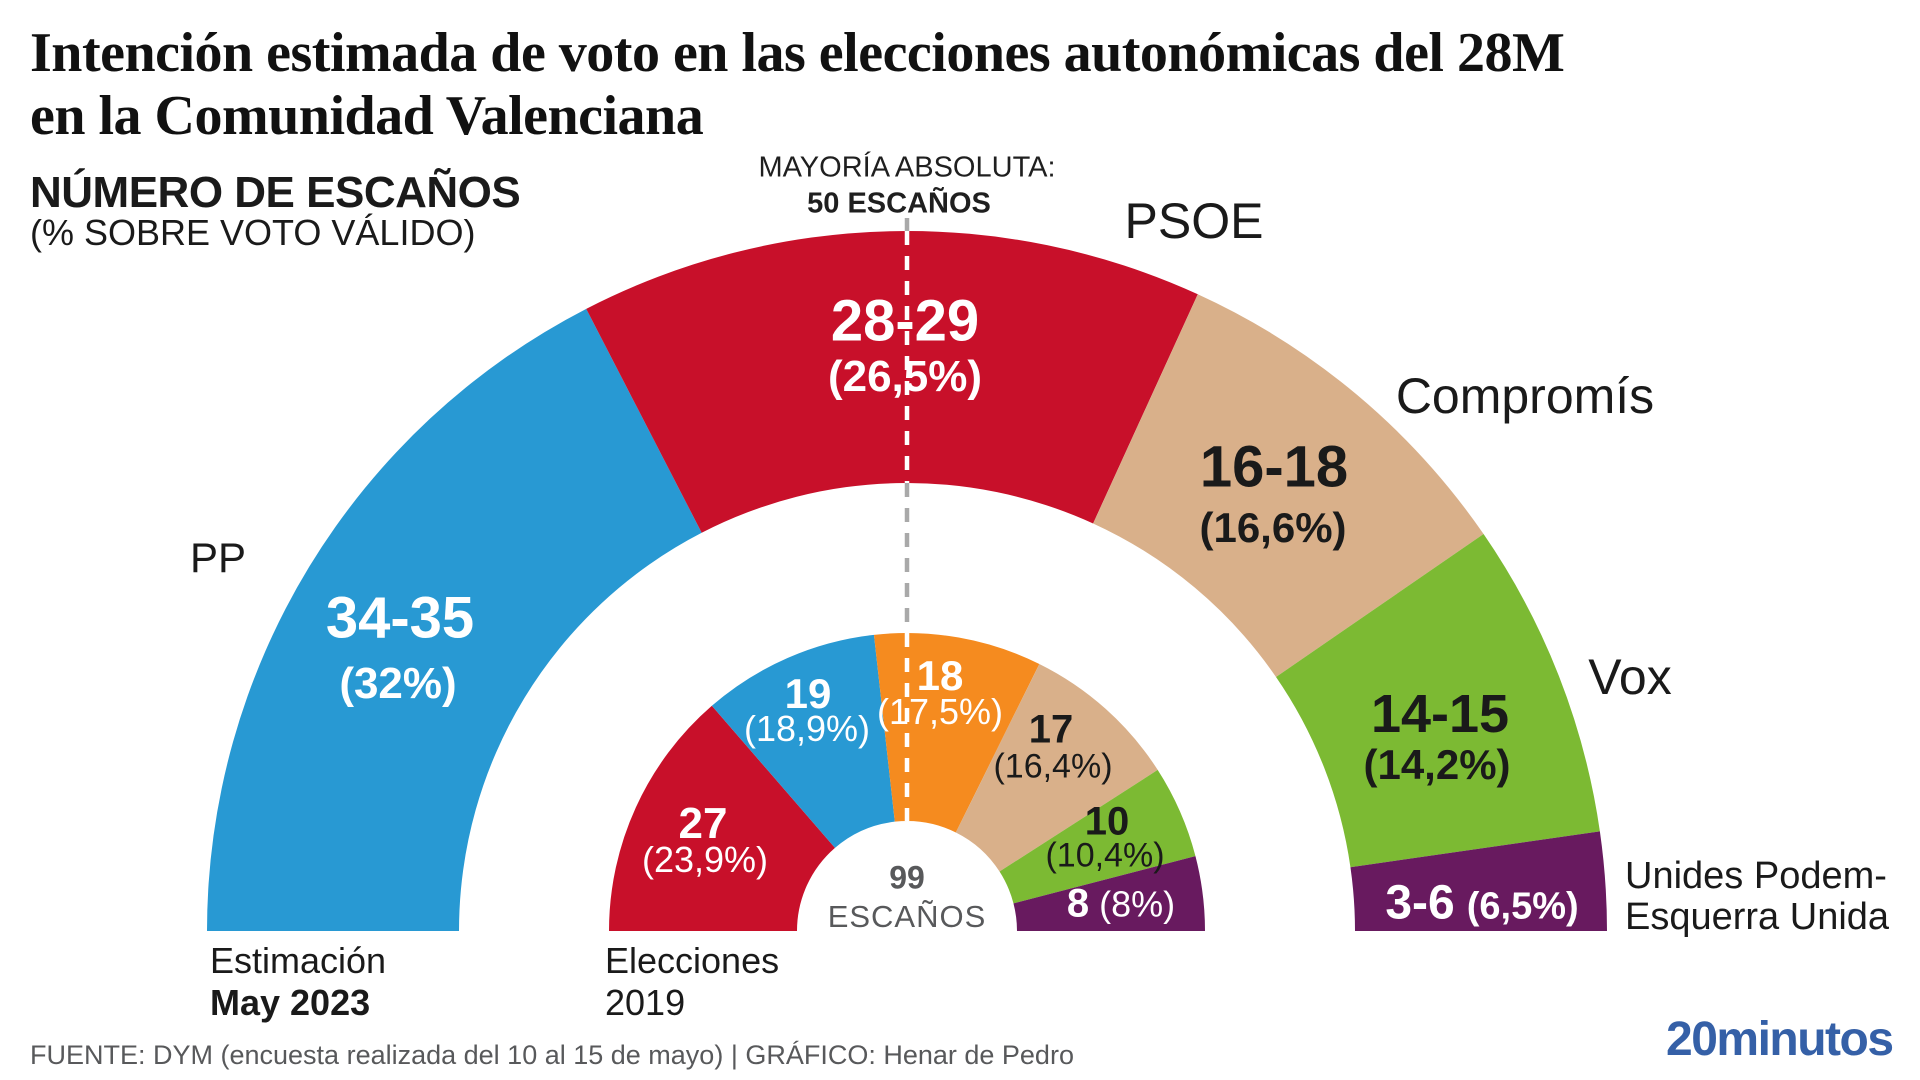 Image resolution: width=1920 pixels, height=1080 pixels. Describe the element at coordinates (1420, 903) in the screenshot. I see `outer-up-seats: 3-6` at that location.